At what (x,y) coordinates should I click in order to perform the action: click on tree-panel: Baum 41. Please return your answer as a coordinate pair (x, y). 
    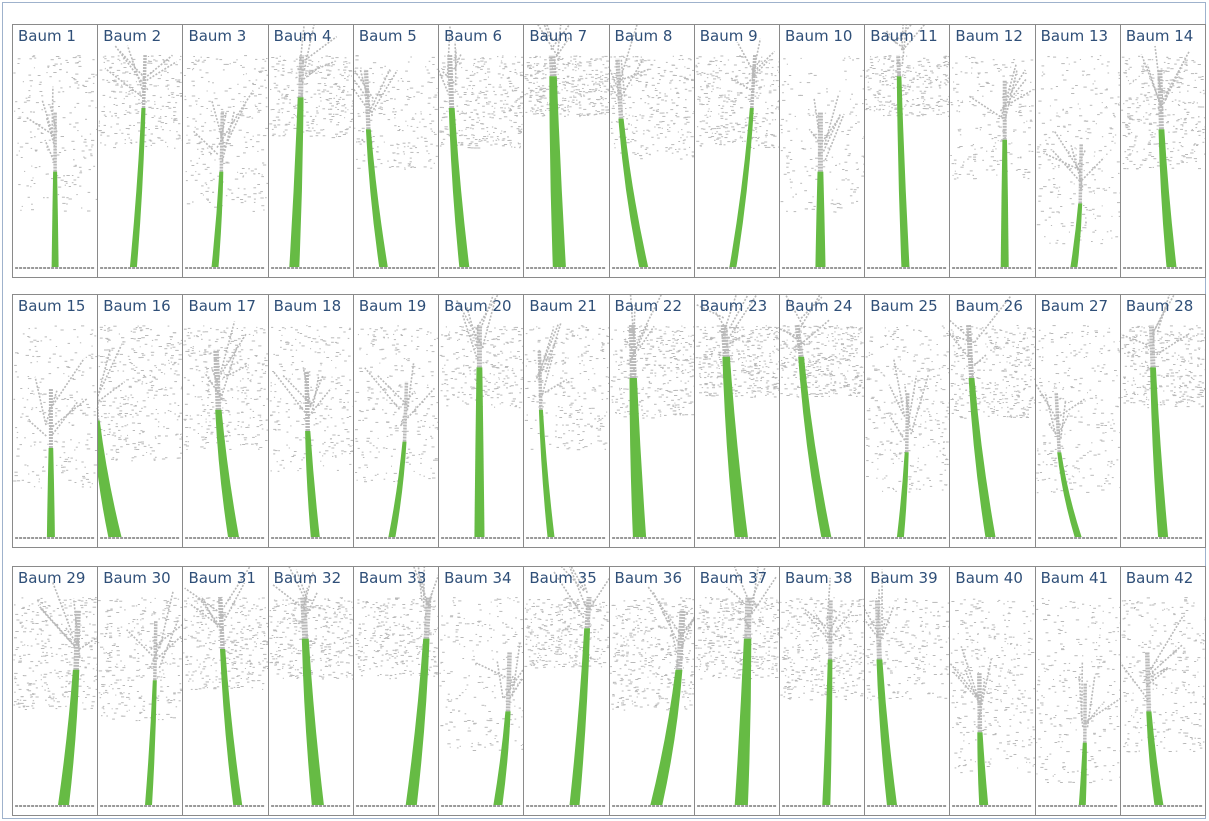
    Looking at the image, I should click on (1077, 691).